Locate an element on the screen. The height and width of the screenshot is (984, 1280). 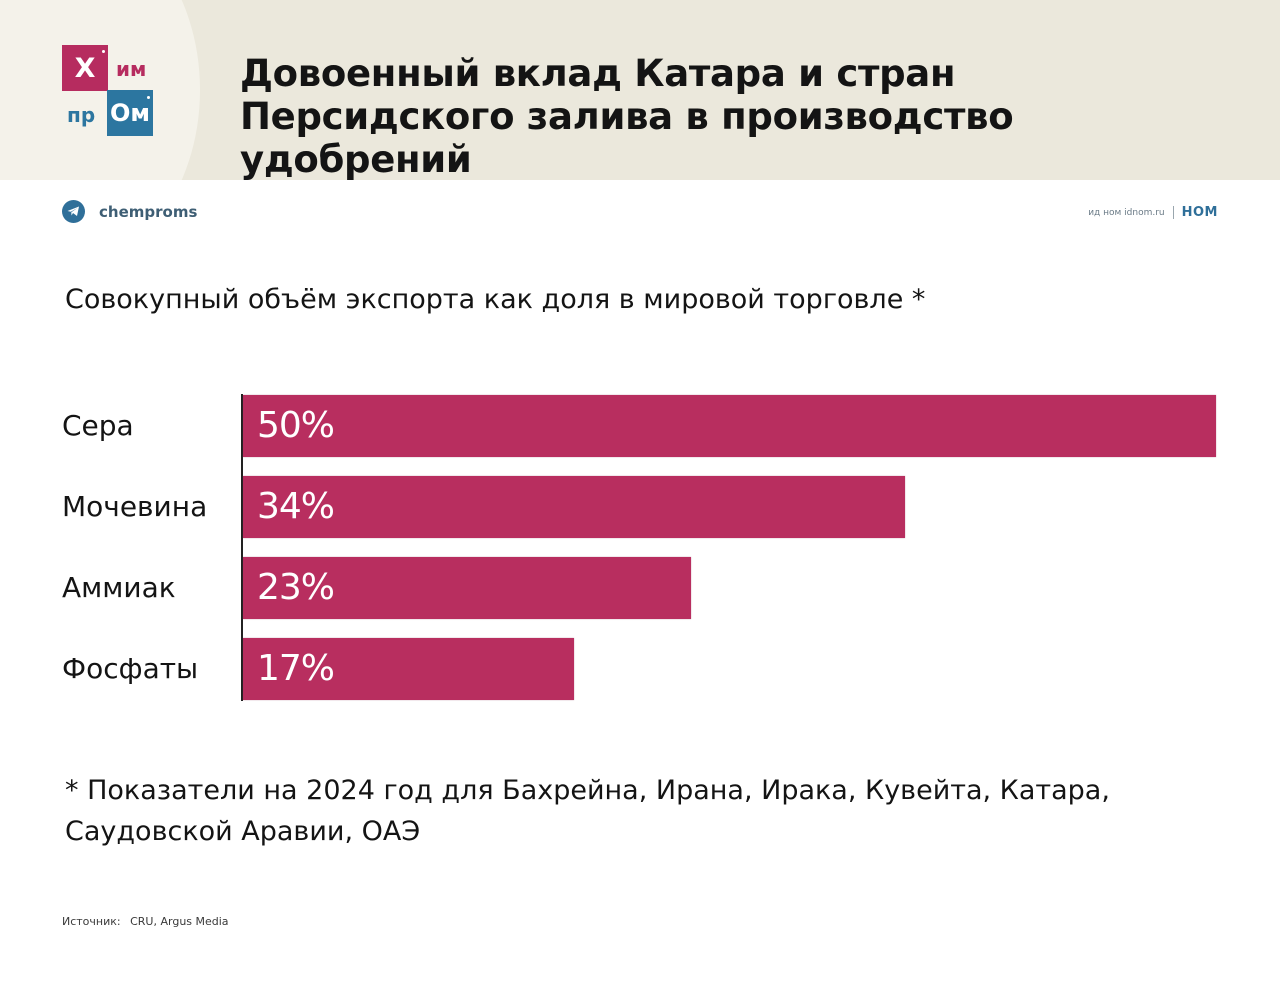
telegram-icon is located at coordinates (73, 211).